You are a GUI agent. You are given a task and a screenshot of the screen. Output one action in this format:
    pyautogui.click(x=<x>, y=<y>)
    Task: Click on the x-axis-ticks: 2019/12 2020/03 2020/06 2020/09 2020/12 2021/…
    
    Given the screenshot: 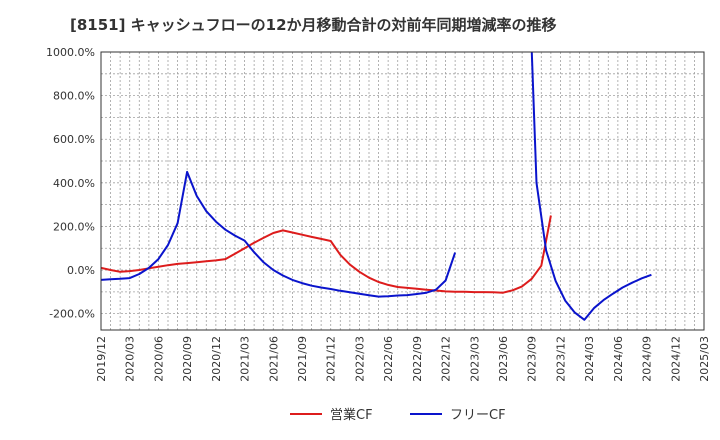 What is the action you would take?
    pyautogui.click(x=403, y=359)
    